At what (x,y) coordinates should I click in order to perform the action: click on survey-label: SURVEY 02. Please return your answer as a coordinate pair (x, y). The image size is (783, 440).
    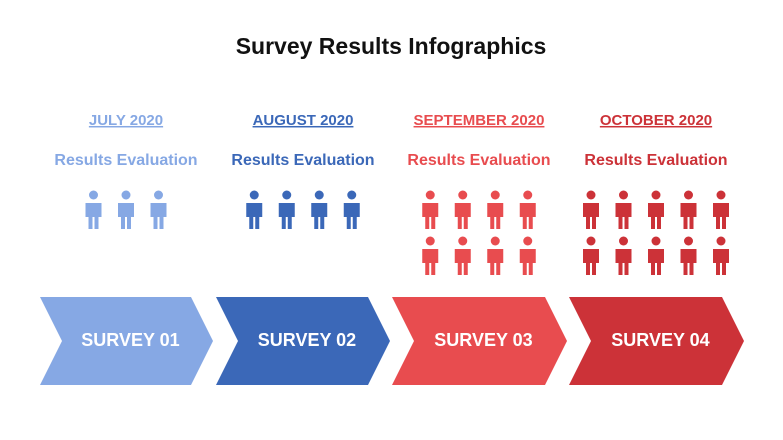
    Looking at the image, I should click on (307, 340).